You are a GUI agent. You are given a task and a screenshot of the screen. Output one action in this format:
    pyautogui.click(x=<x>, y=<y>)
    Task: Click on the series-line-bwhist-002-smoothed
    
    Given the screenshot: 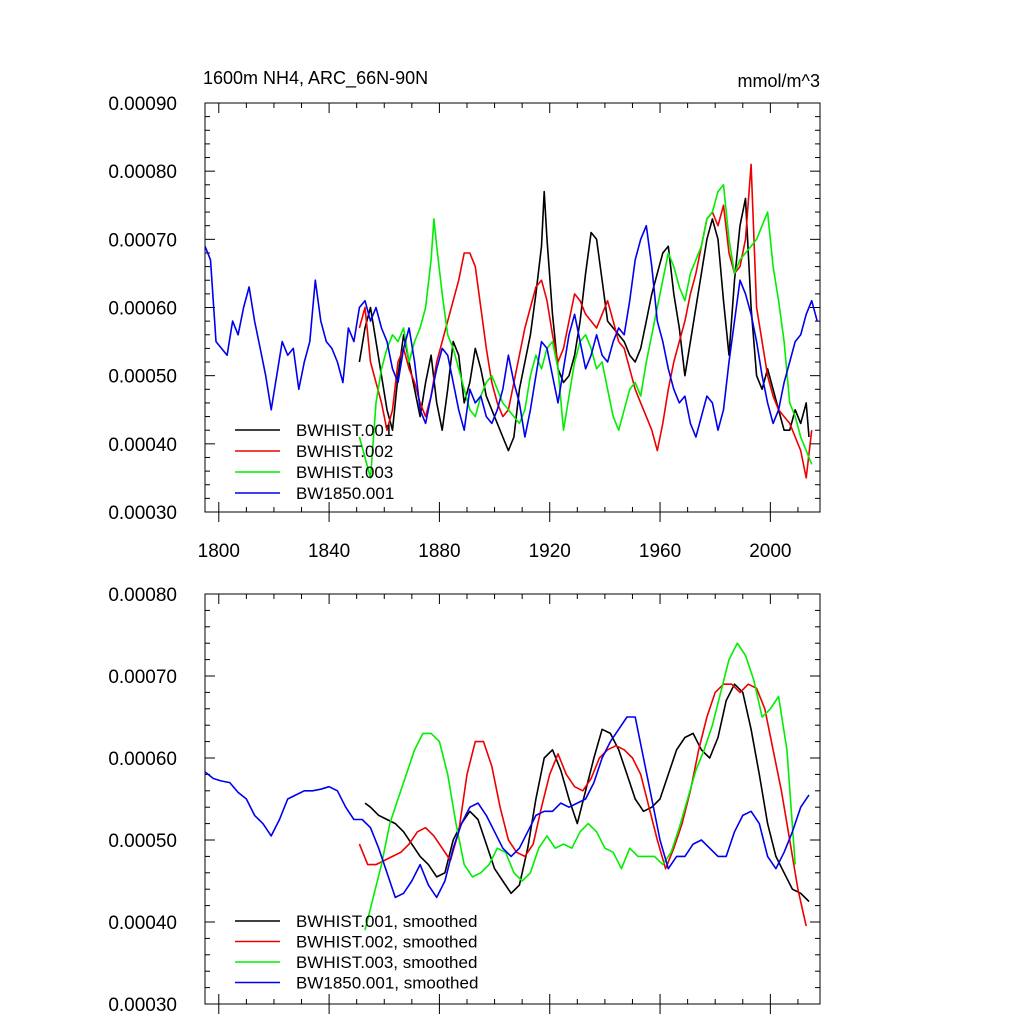 What is the action you would take?
    pyautogui.click(x=582, y=805)
    